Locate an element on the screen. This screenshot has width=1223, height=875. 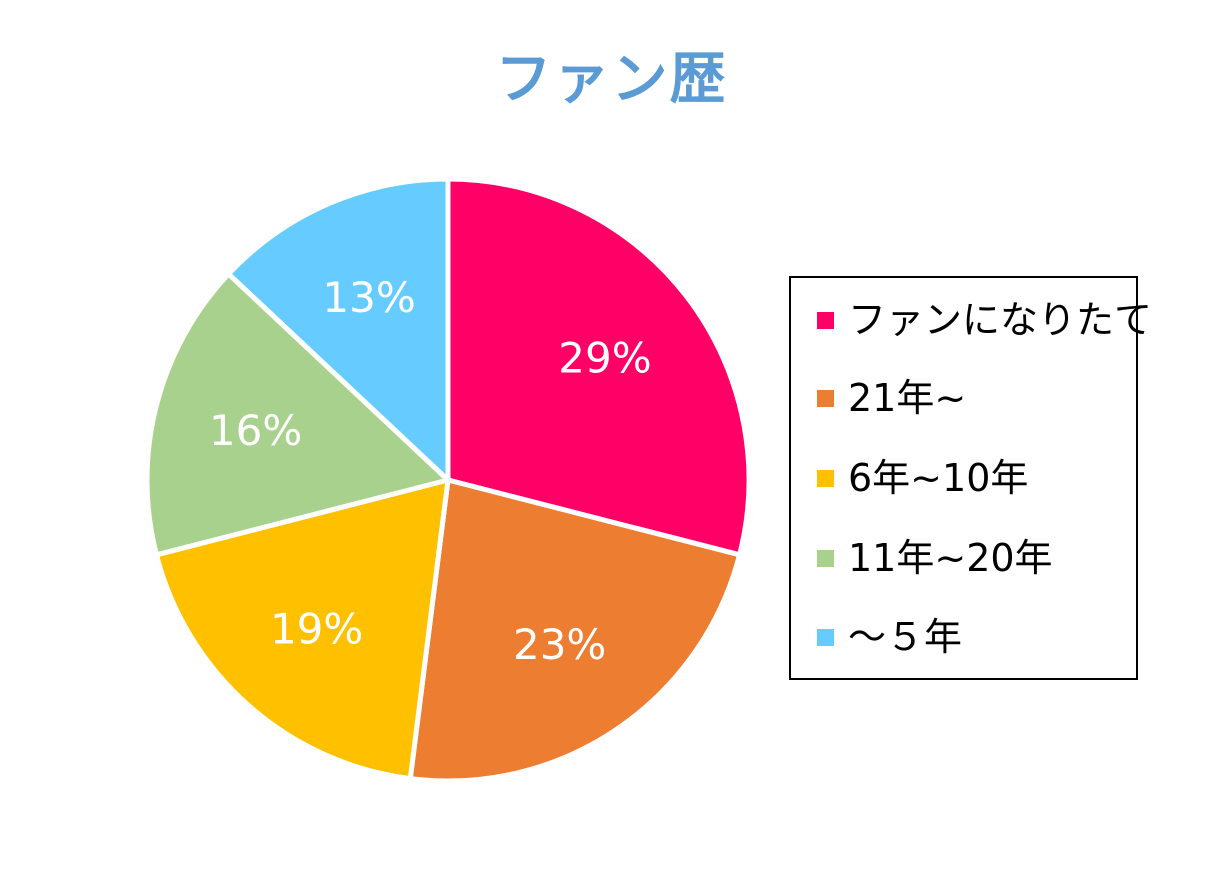
slice-label-4: 16% is located at coordinates (255, 430).